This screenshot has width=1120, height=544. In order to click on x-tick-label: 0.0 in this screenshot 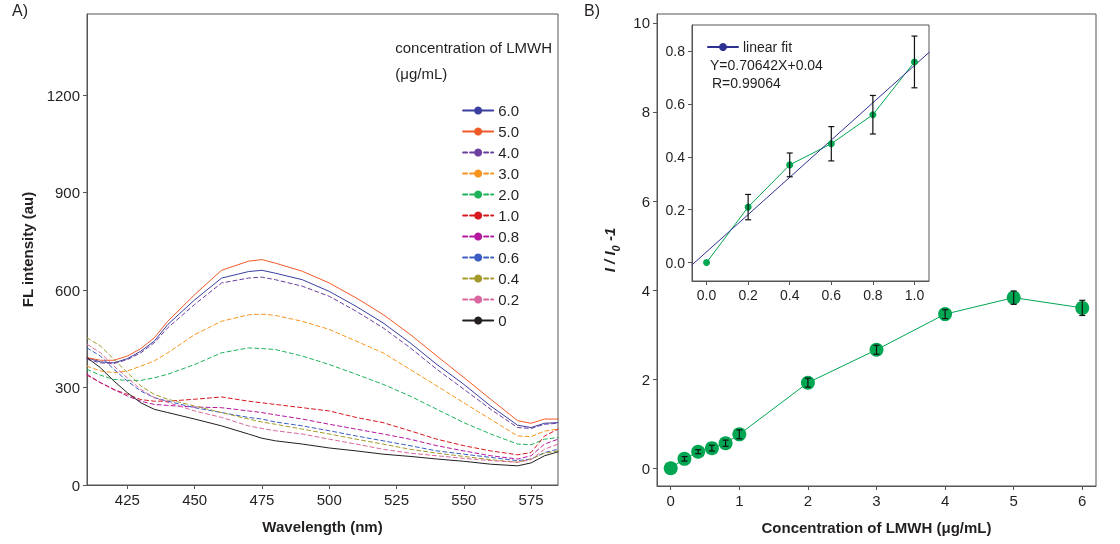, I will do `click(706, 295)`.